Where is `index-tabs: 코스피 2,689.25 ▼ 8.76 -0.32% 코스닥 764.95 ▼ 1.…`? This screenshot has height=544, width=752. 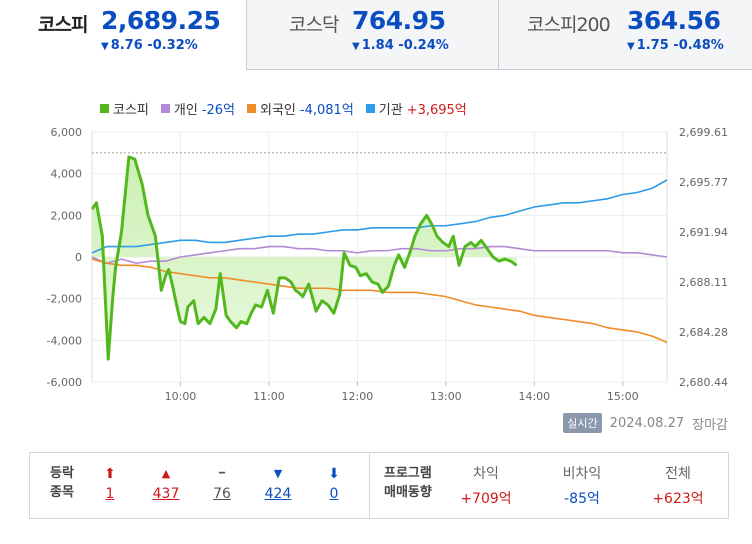
index-tabs: 코스피 2,689.25 ▼ 8.76 -0.32% 코스닥 764.95 ▼ 1.… is located at coordinates (376, 35).